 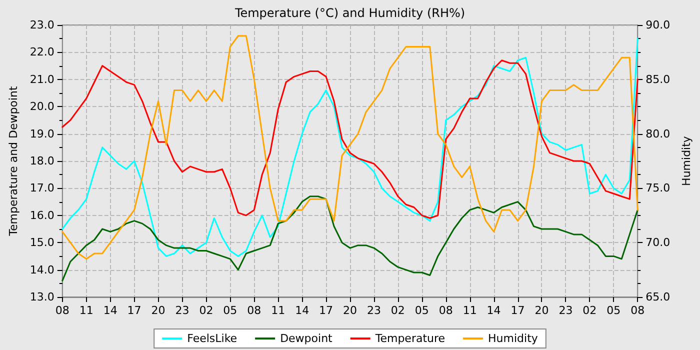 What do you see at coordinates (42, 107) in the screenshot?
I see `y-tick-label: 20.0` at bounding box center [42, 107].